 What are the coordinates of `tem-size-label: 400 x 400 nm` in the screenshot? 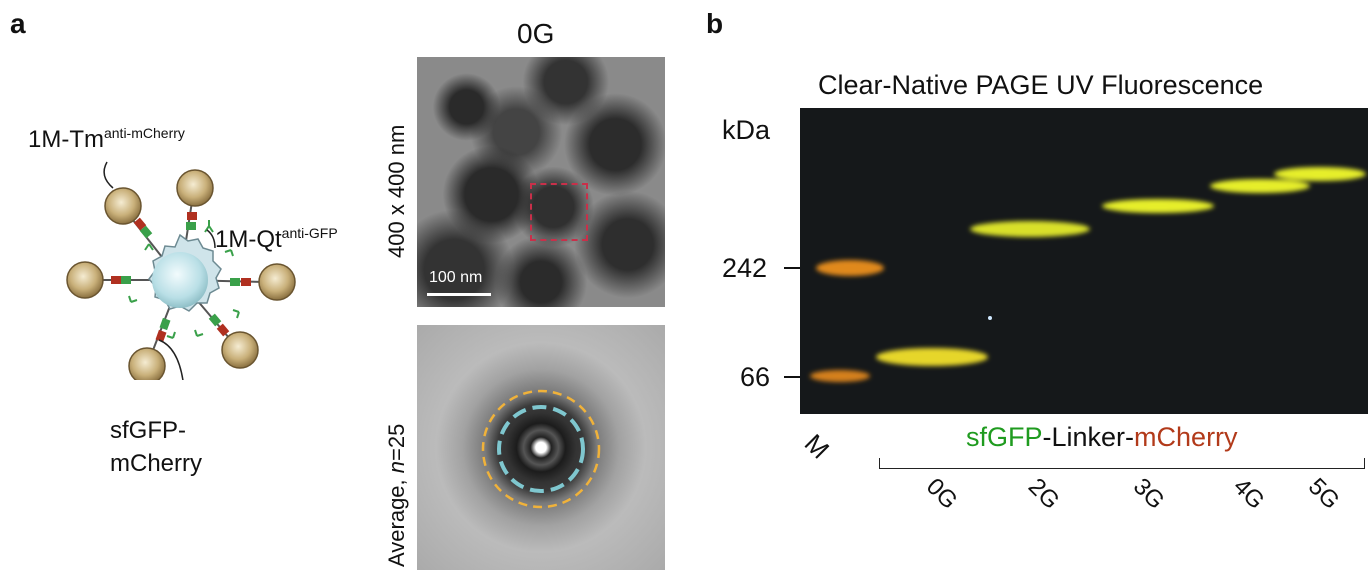 It's located at (396, 191).